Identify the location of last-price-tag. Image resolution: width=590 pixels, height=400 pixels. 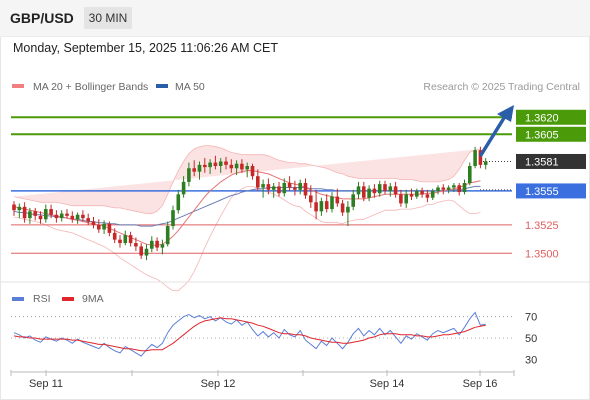
(551, 161).